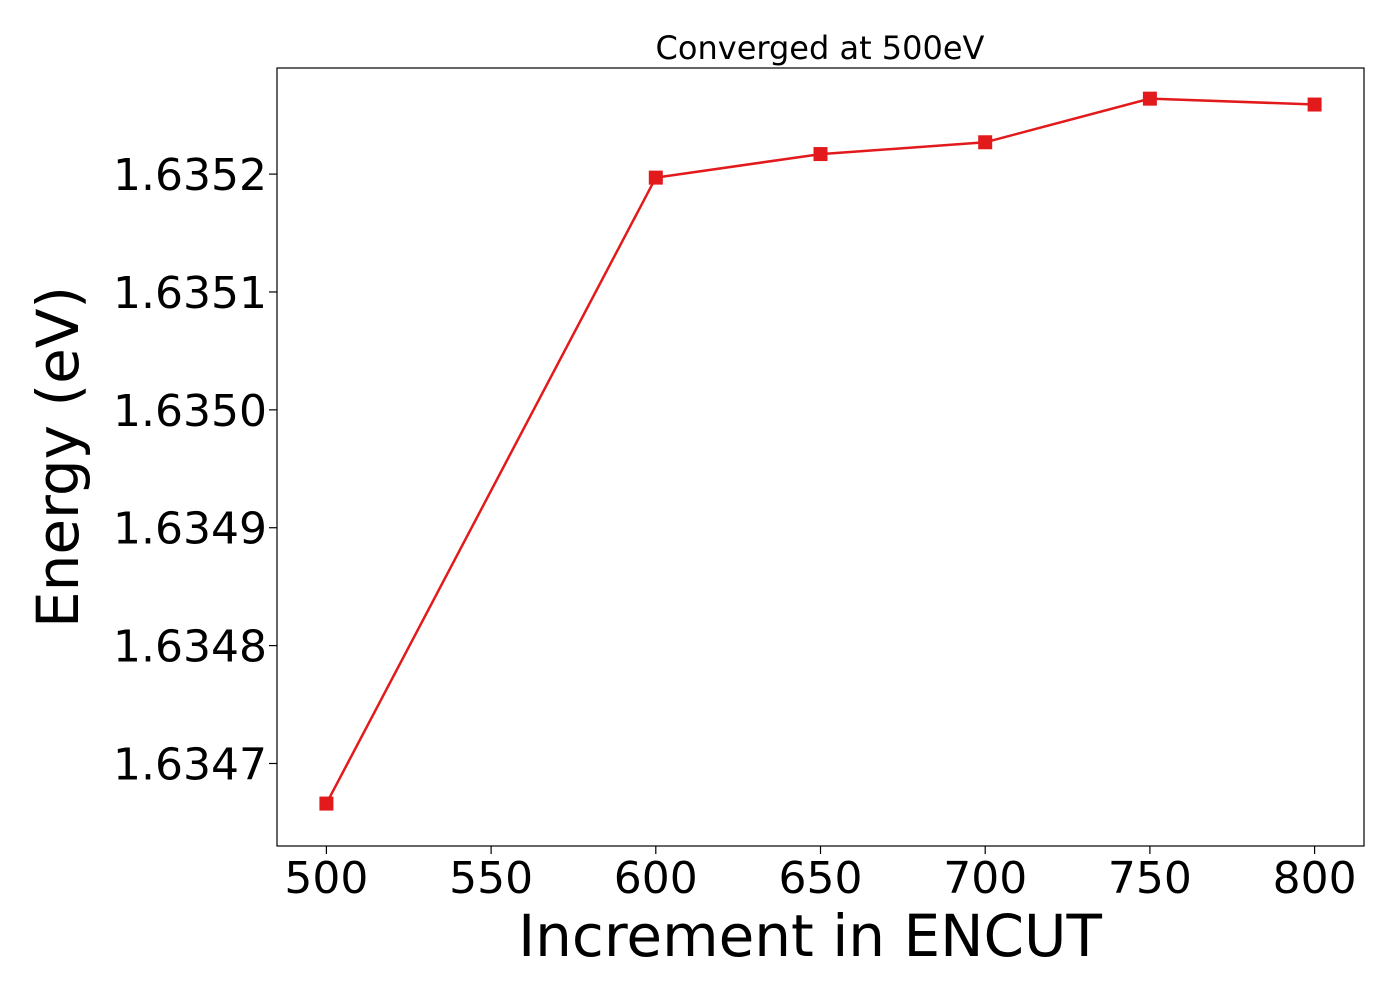 Image resolution: width=1400 pixels, height=1000 pixels. Describe the element at coordinates (810, 936) in the screenshot. I see `x-axis-label: Increment in ENCUT` at that location.